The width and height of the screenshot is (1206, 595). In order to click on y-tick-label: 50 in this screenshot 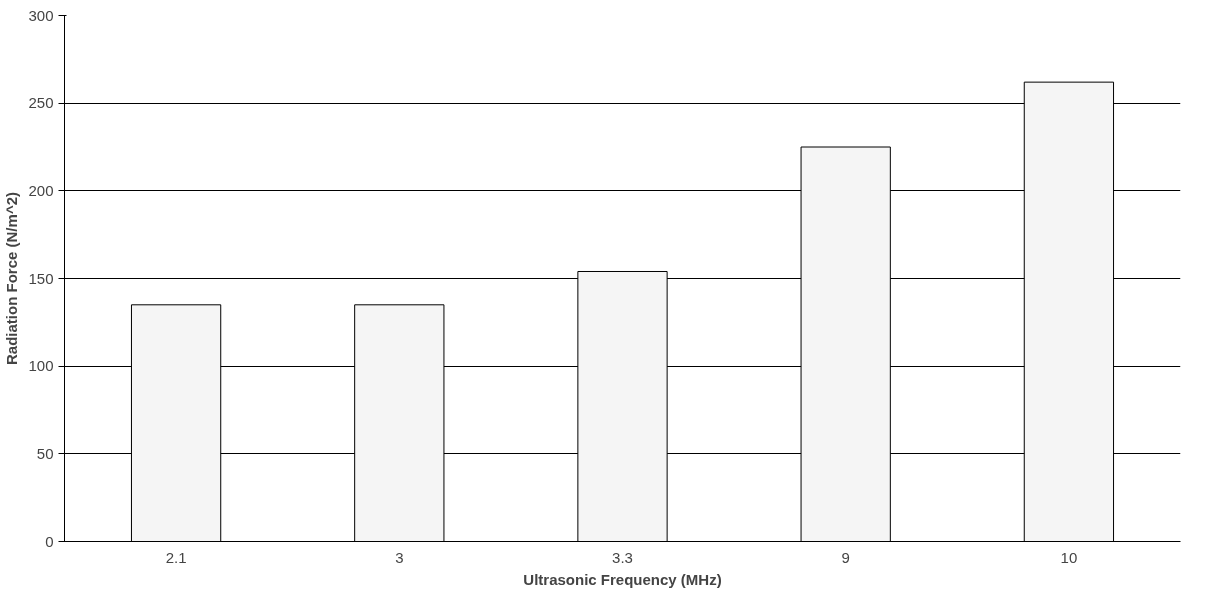, I will do `click(45, 453)`.